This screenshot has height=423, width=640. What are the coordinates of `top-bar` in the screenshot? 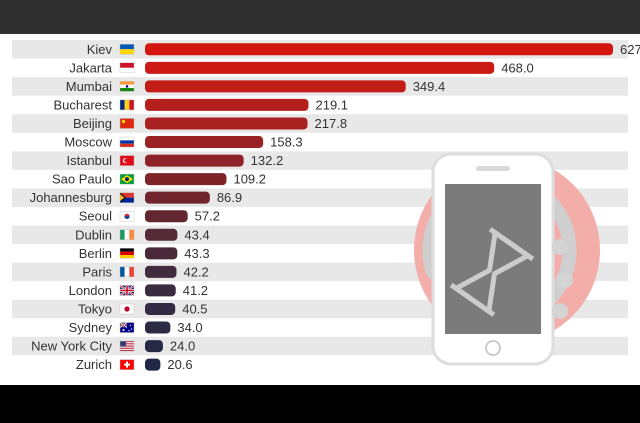 It's located at (320, 17).